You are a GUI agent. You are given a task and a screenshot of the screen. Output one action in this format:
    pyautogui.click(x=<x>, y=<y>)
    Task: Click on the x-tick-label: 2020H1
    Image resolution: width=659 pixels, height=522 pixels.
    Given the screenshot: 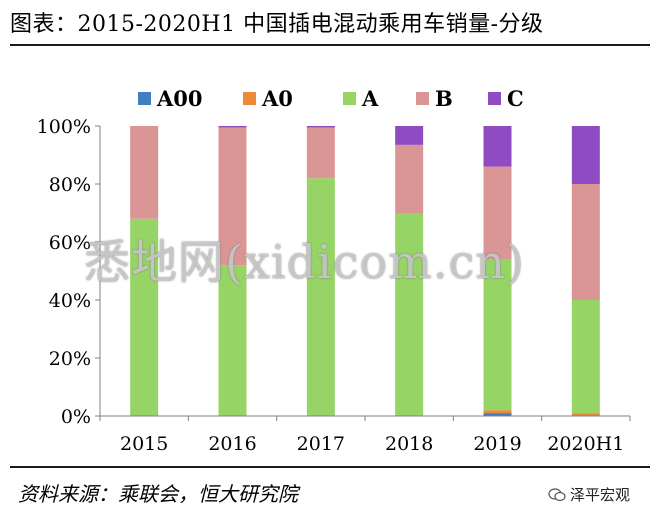 What is the action you would take?
    pyautogui.click(x=585, y=444)
    